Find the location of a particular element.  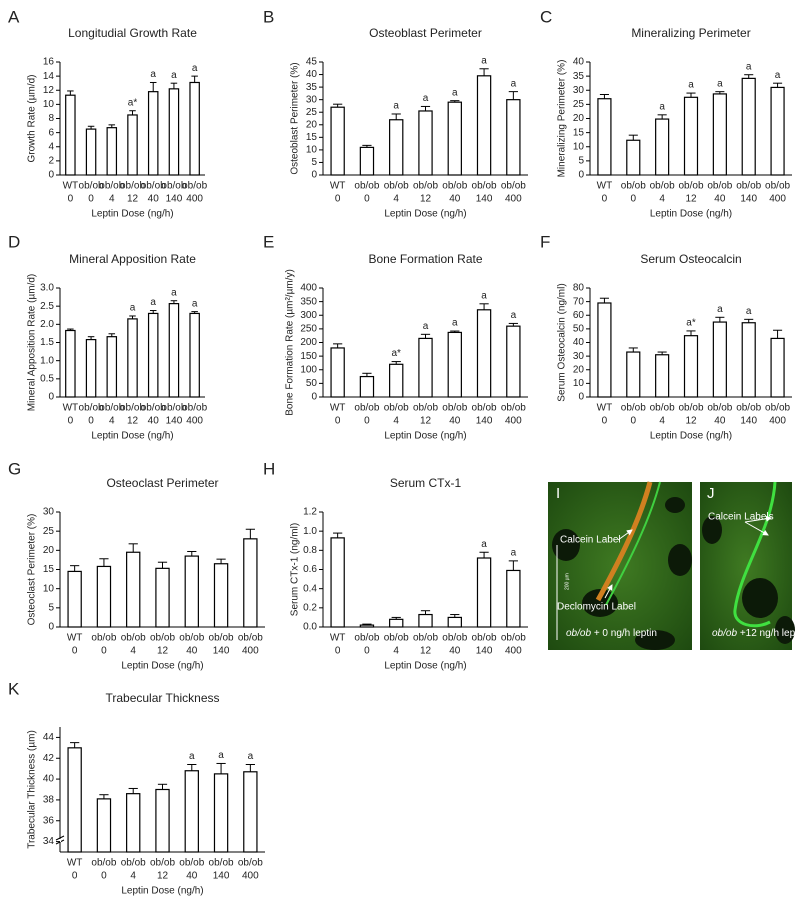

y-tick-label: 70 is located at coordinates (579, 301).